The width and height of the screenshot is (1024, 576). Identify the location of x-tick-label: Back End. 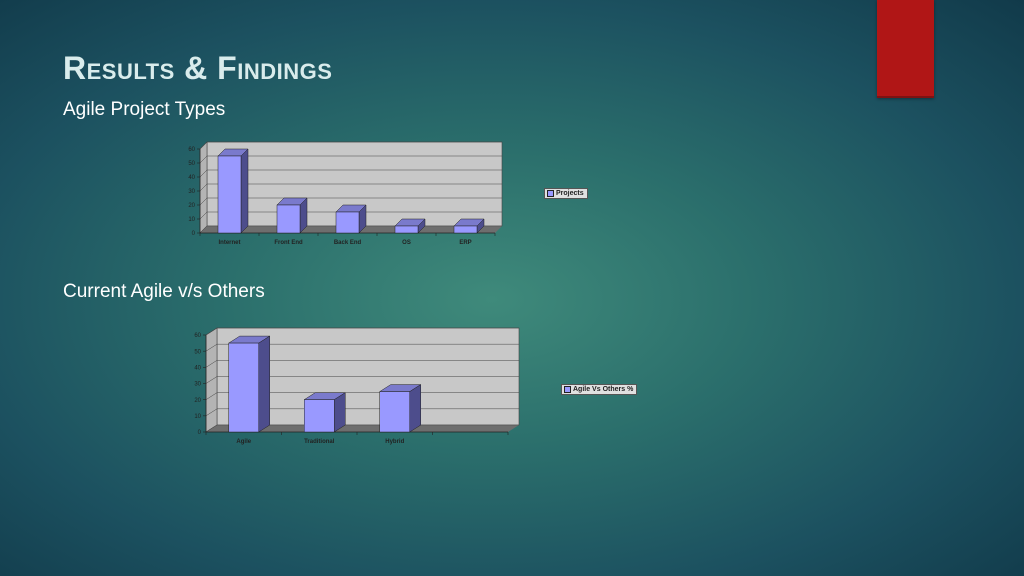
(348, 243).